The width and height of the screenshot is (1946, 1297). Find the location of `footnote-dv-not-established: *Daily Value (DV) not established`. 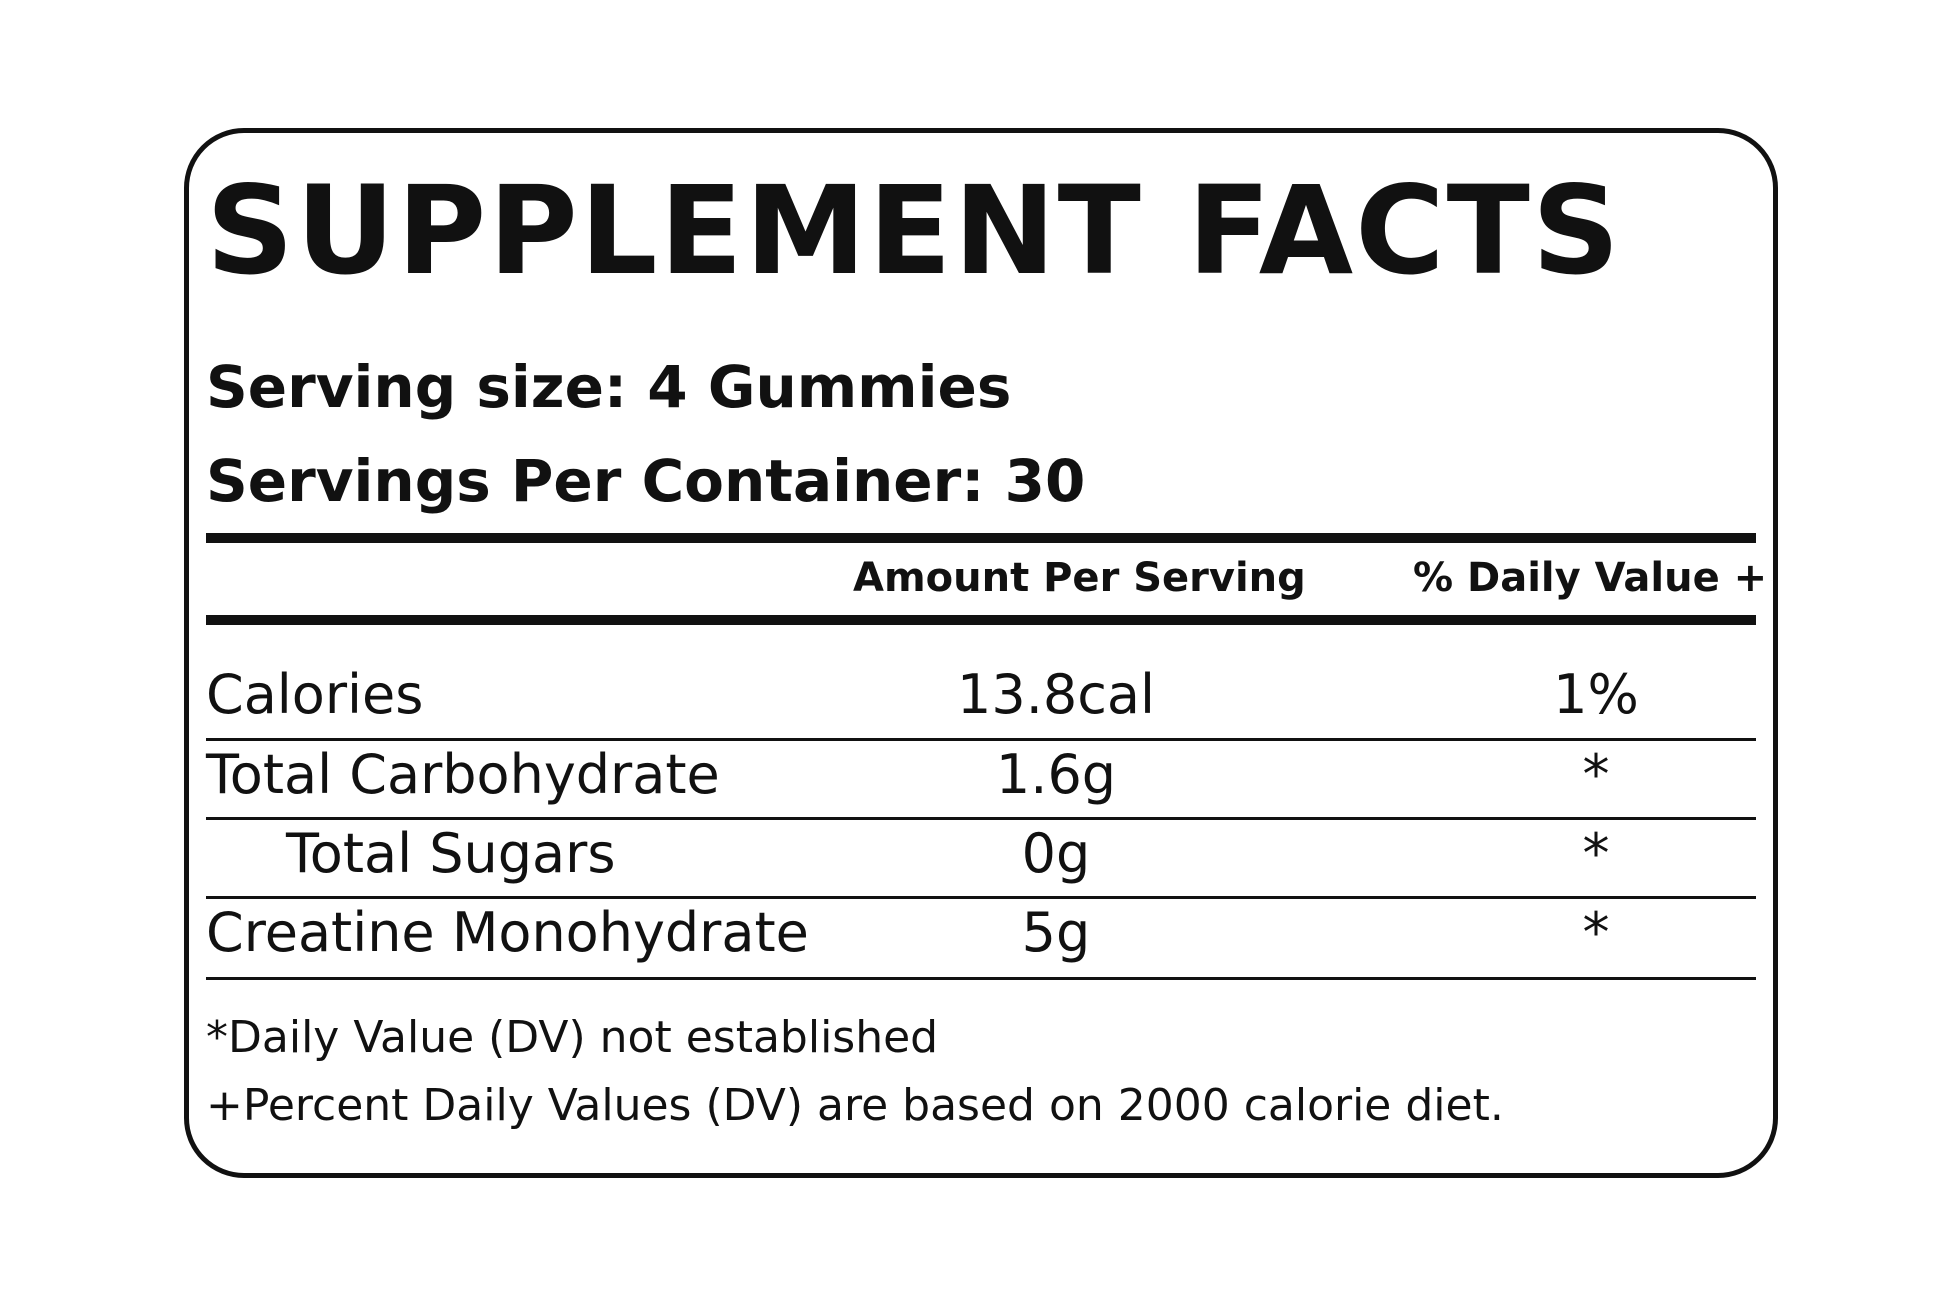

footnote-dv-not-established: *Daily Value (DV) not established is located at coordinates (572, 1037).